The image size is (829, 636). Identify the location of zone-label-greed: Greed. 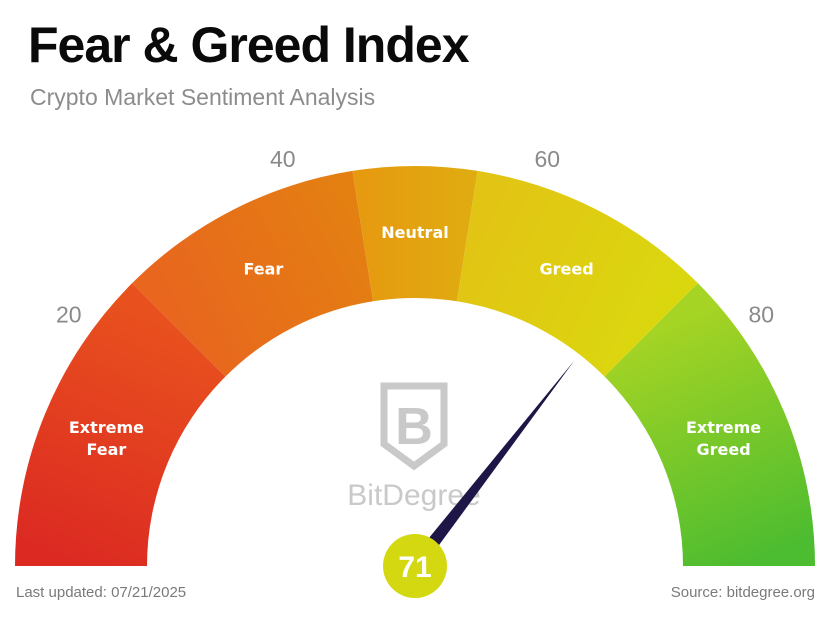
(567, 268).